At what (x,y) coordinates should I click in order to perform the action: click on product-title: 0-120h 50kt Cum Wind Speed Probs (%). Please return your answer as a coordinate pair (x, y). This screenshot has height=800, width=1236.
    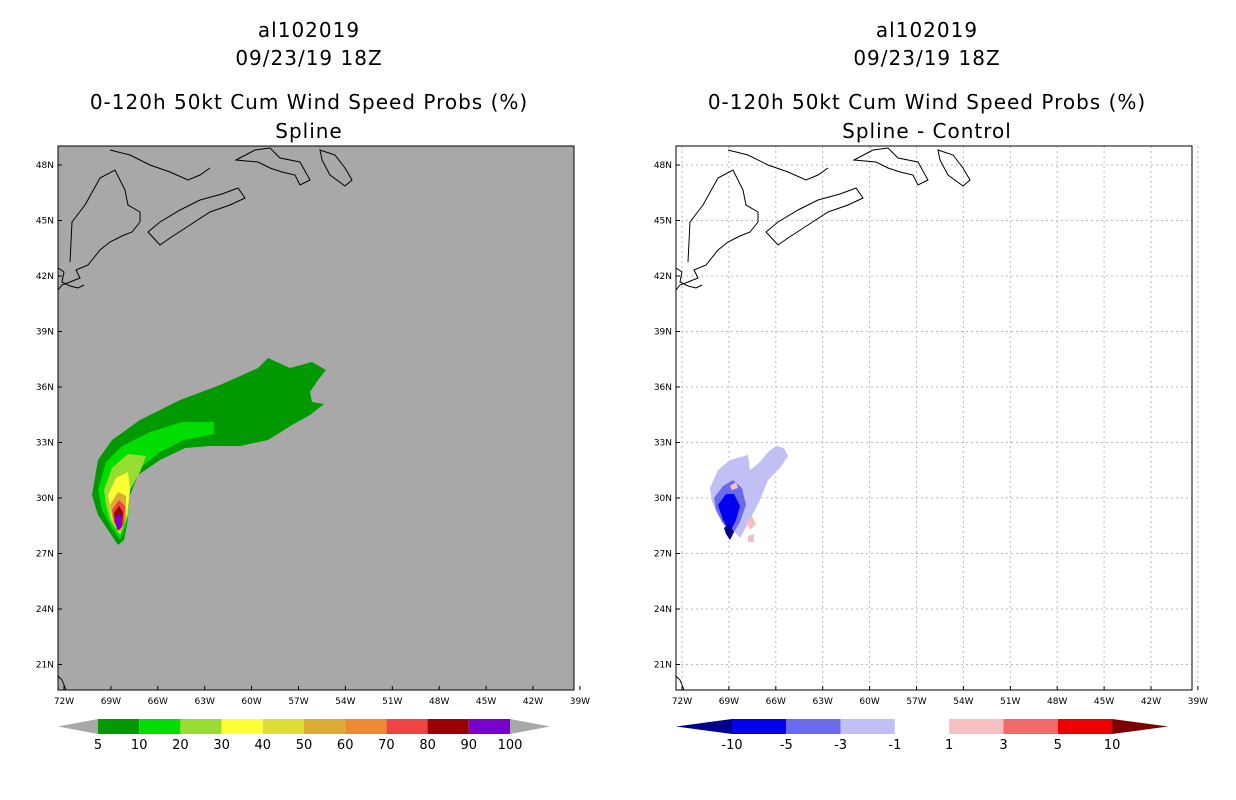
    Looking at the image, I should click on (927, 102).